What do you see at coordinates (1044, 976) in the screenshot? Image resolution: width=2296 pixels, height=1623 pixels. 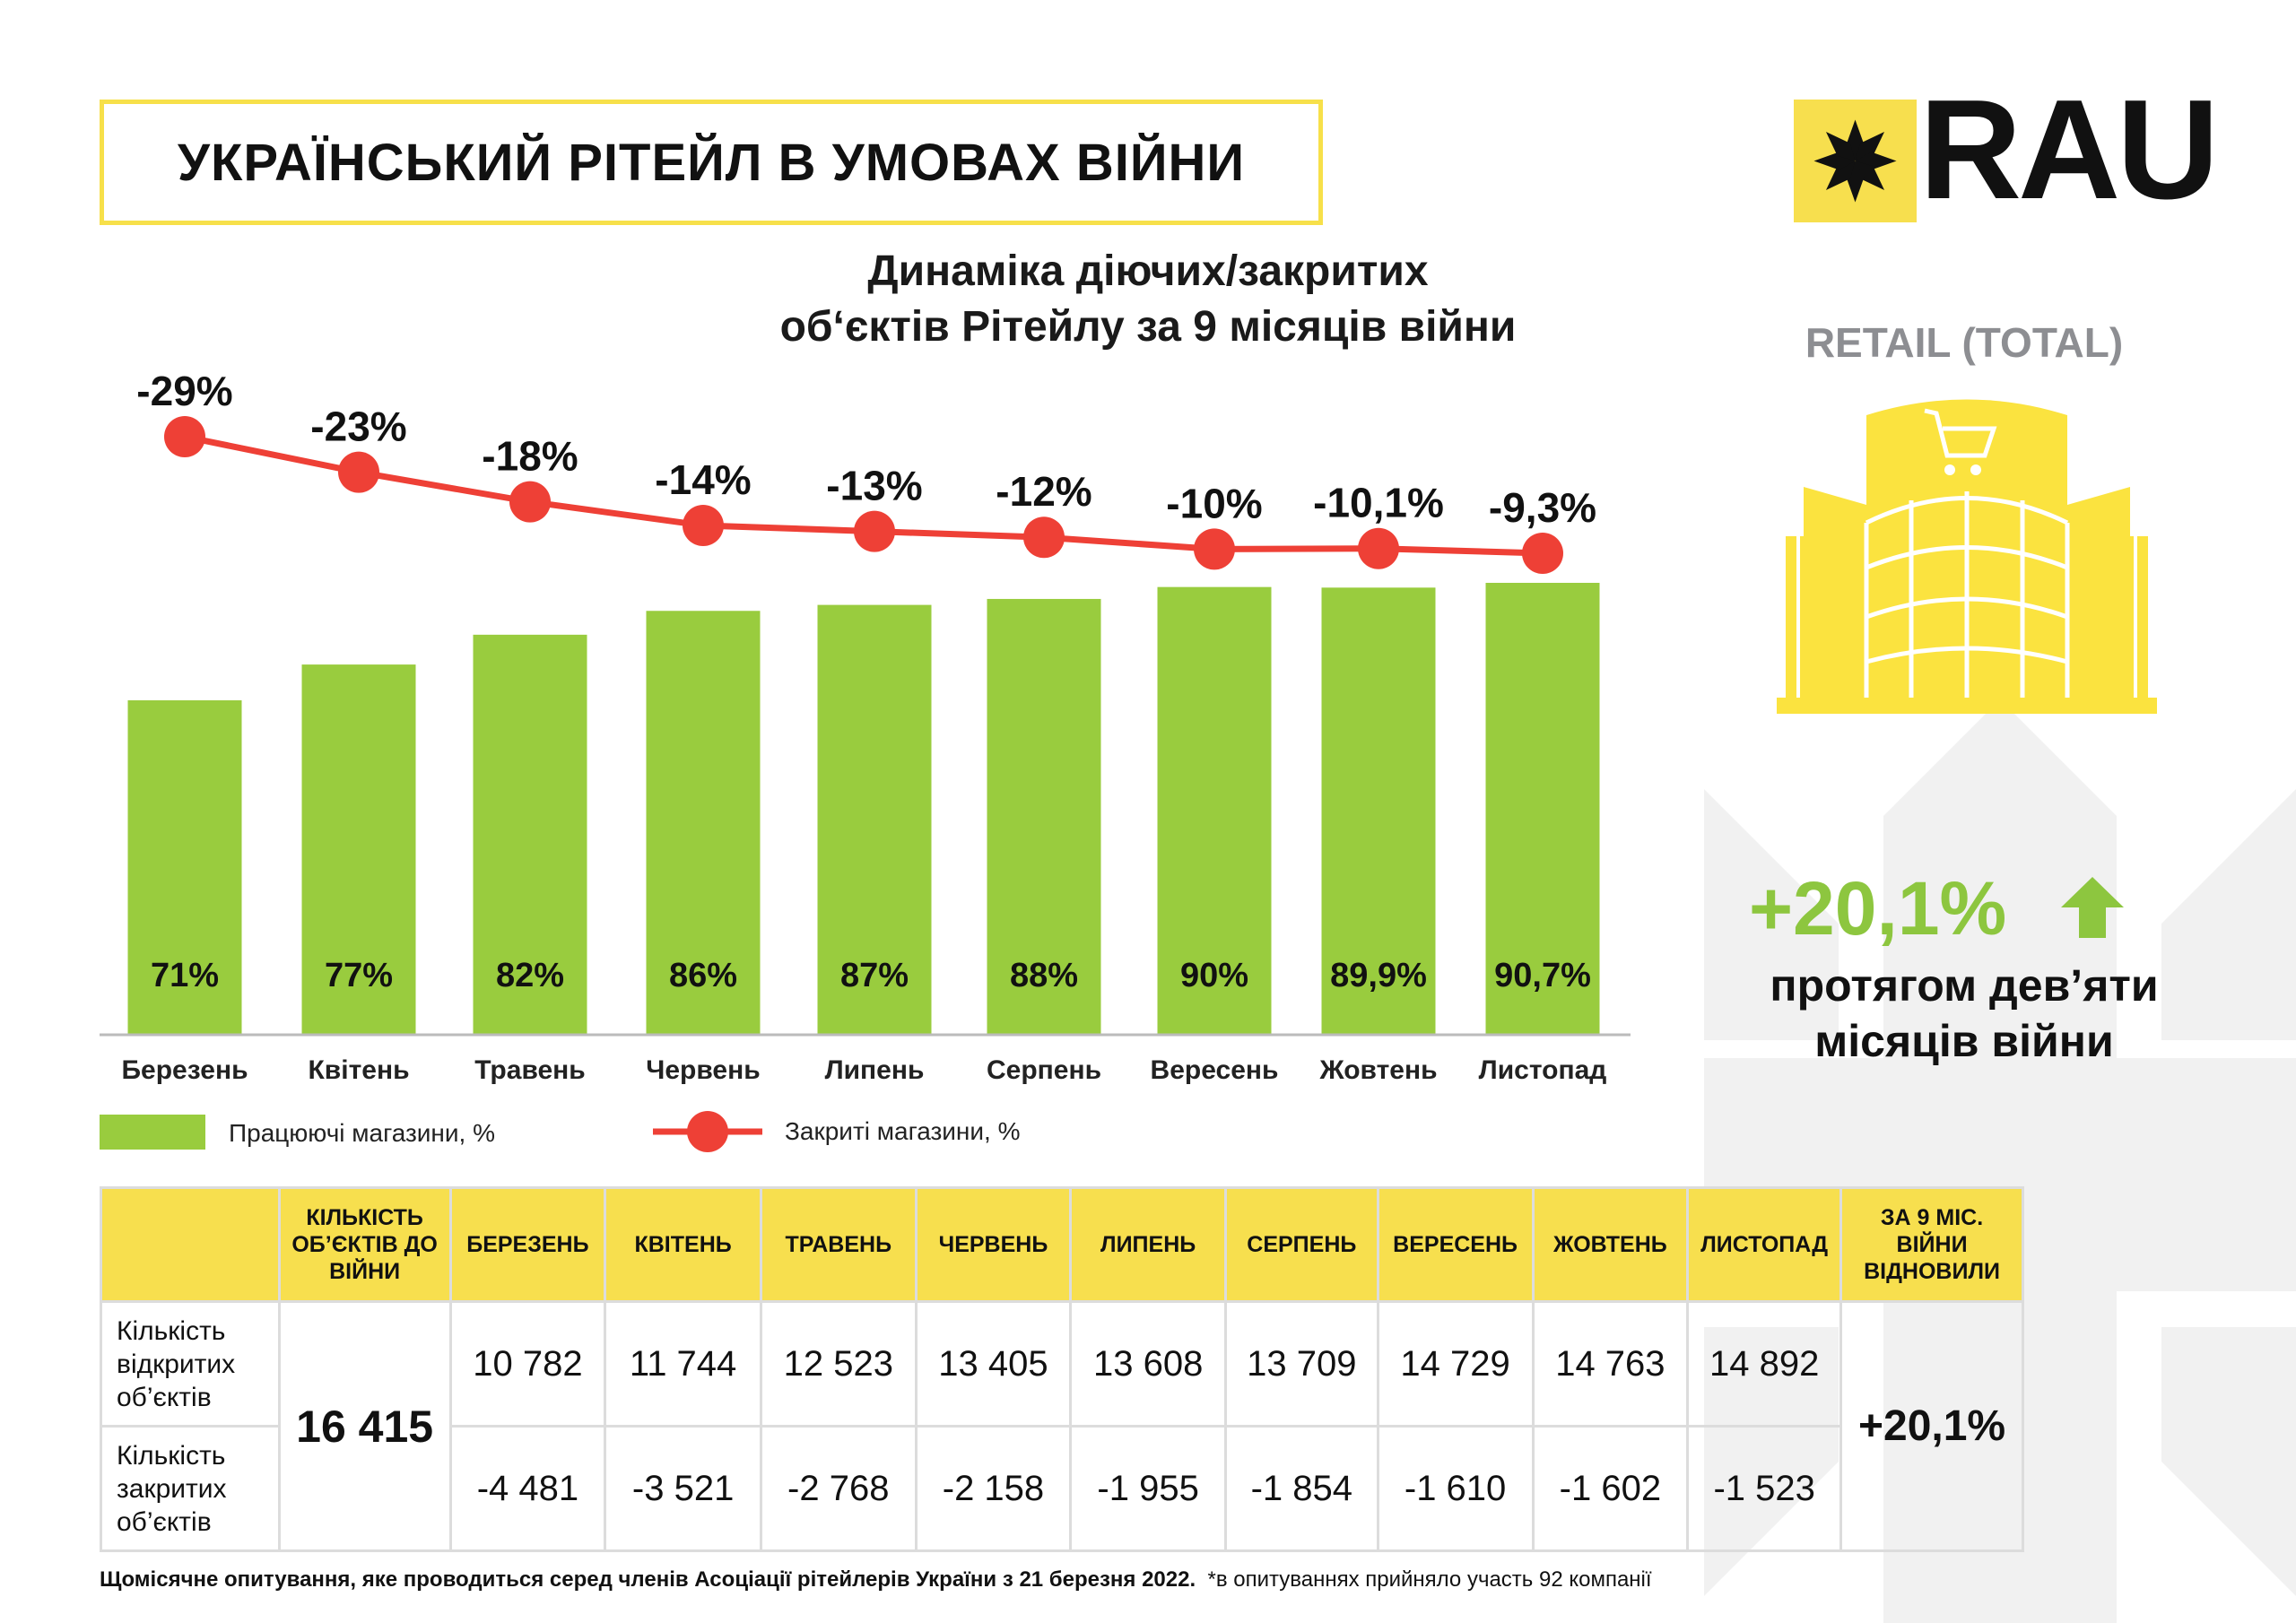 I see `bar-value-label: 88%` at bounding box center [1044, 976].